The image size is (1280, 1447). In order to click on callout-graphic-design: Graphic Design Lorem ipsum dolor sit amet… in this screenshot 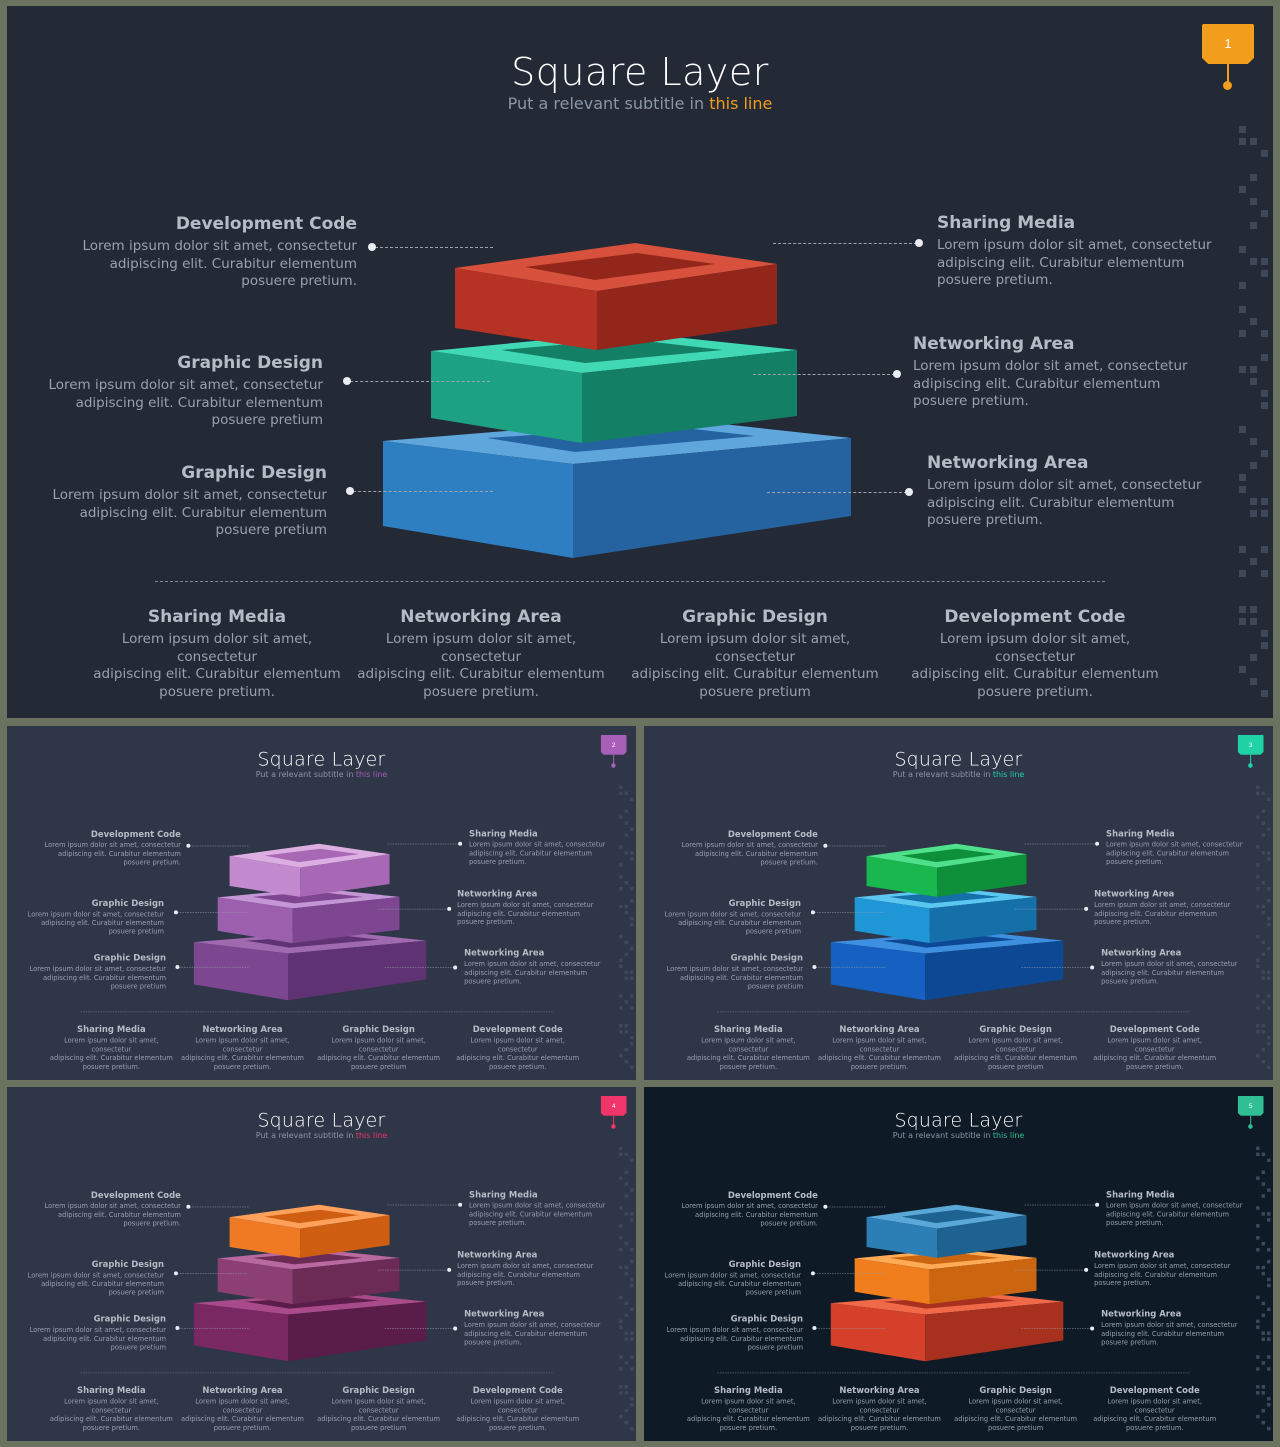, I will do `click(96, 1278)`.